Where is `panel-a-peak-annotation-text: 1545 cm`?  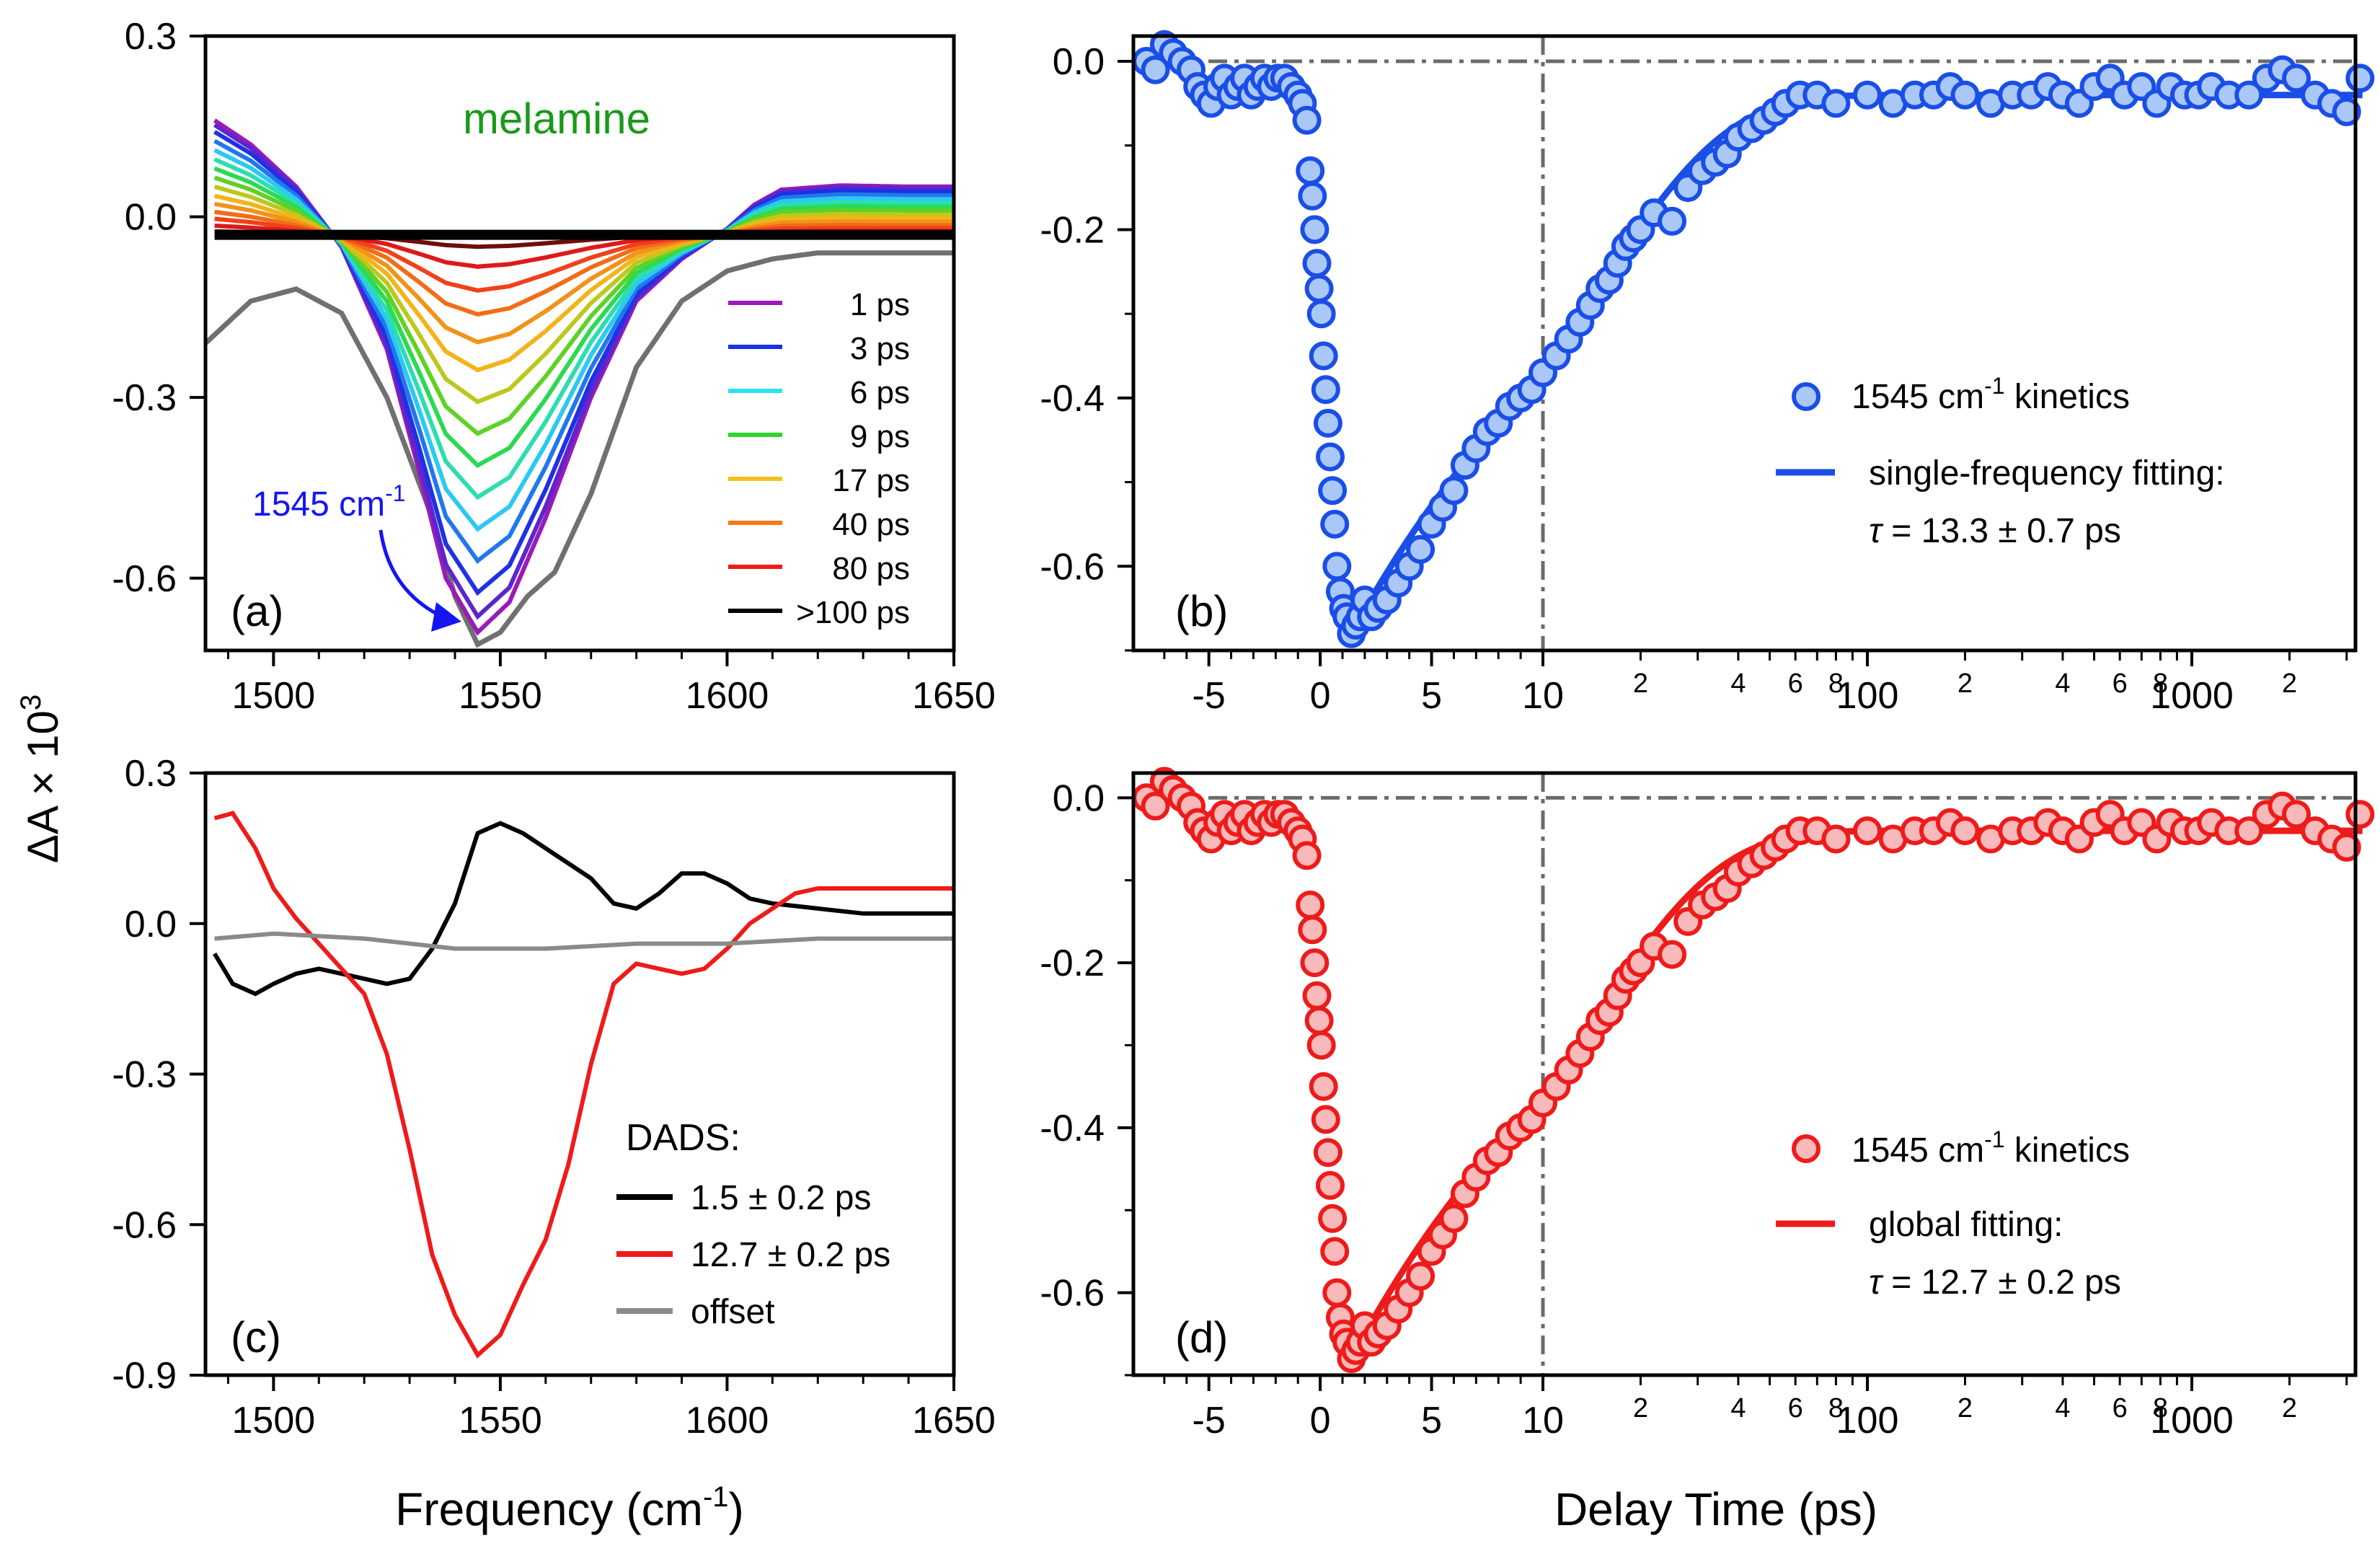 panel-a-peak-annotation-text: 1545 cm is located at coordinates (318, 505).